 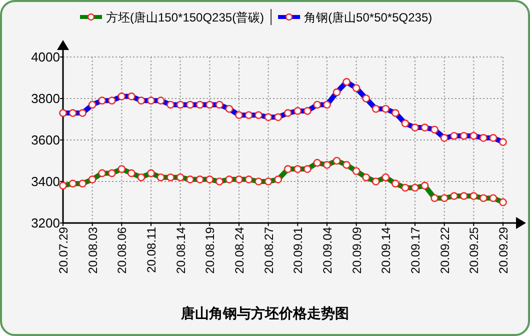 I want to click on x-tick-label: 20.08.03, so click(x=93, y=250).